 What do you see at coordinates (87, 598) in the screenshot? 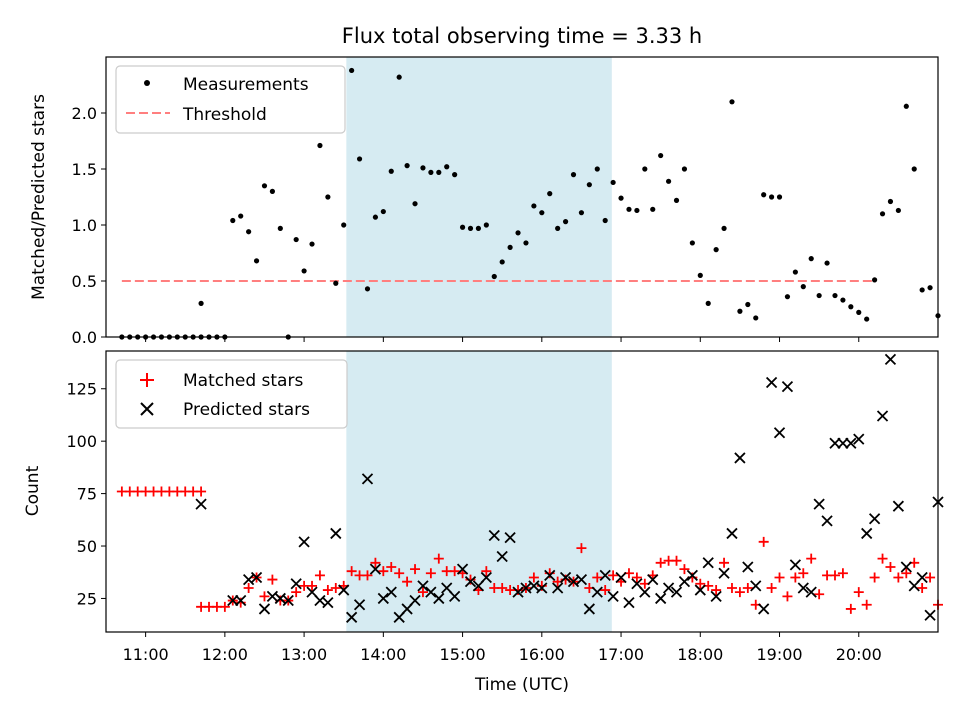
I see `bottom-y-tick-label: 25` at bounding box center [87, 598].